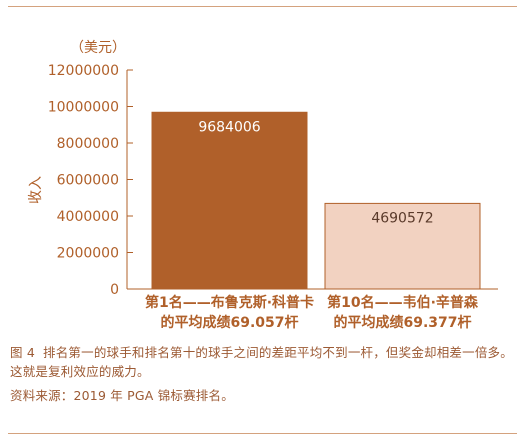 The width and height of the screenshot is (525, 442). I want to click on bar-value-label: 4690572, so click(402, 218).